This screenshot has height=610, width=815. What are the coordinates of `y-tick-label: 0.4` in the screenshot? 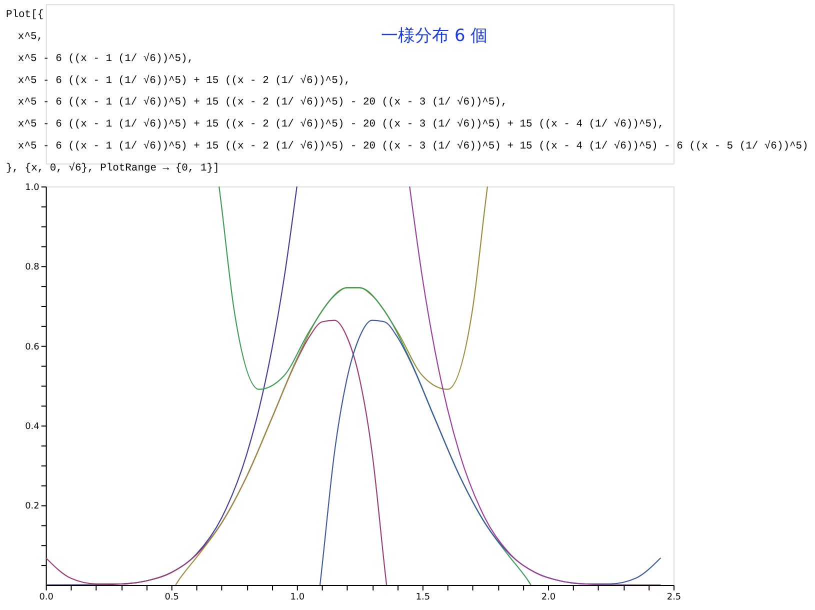 It's located at (32, 427).